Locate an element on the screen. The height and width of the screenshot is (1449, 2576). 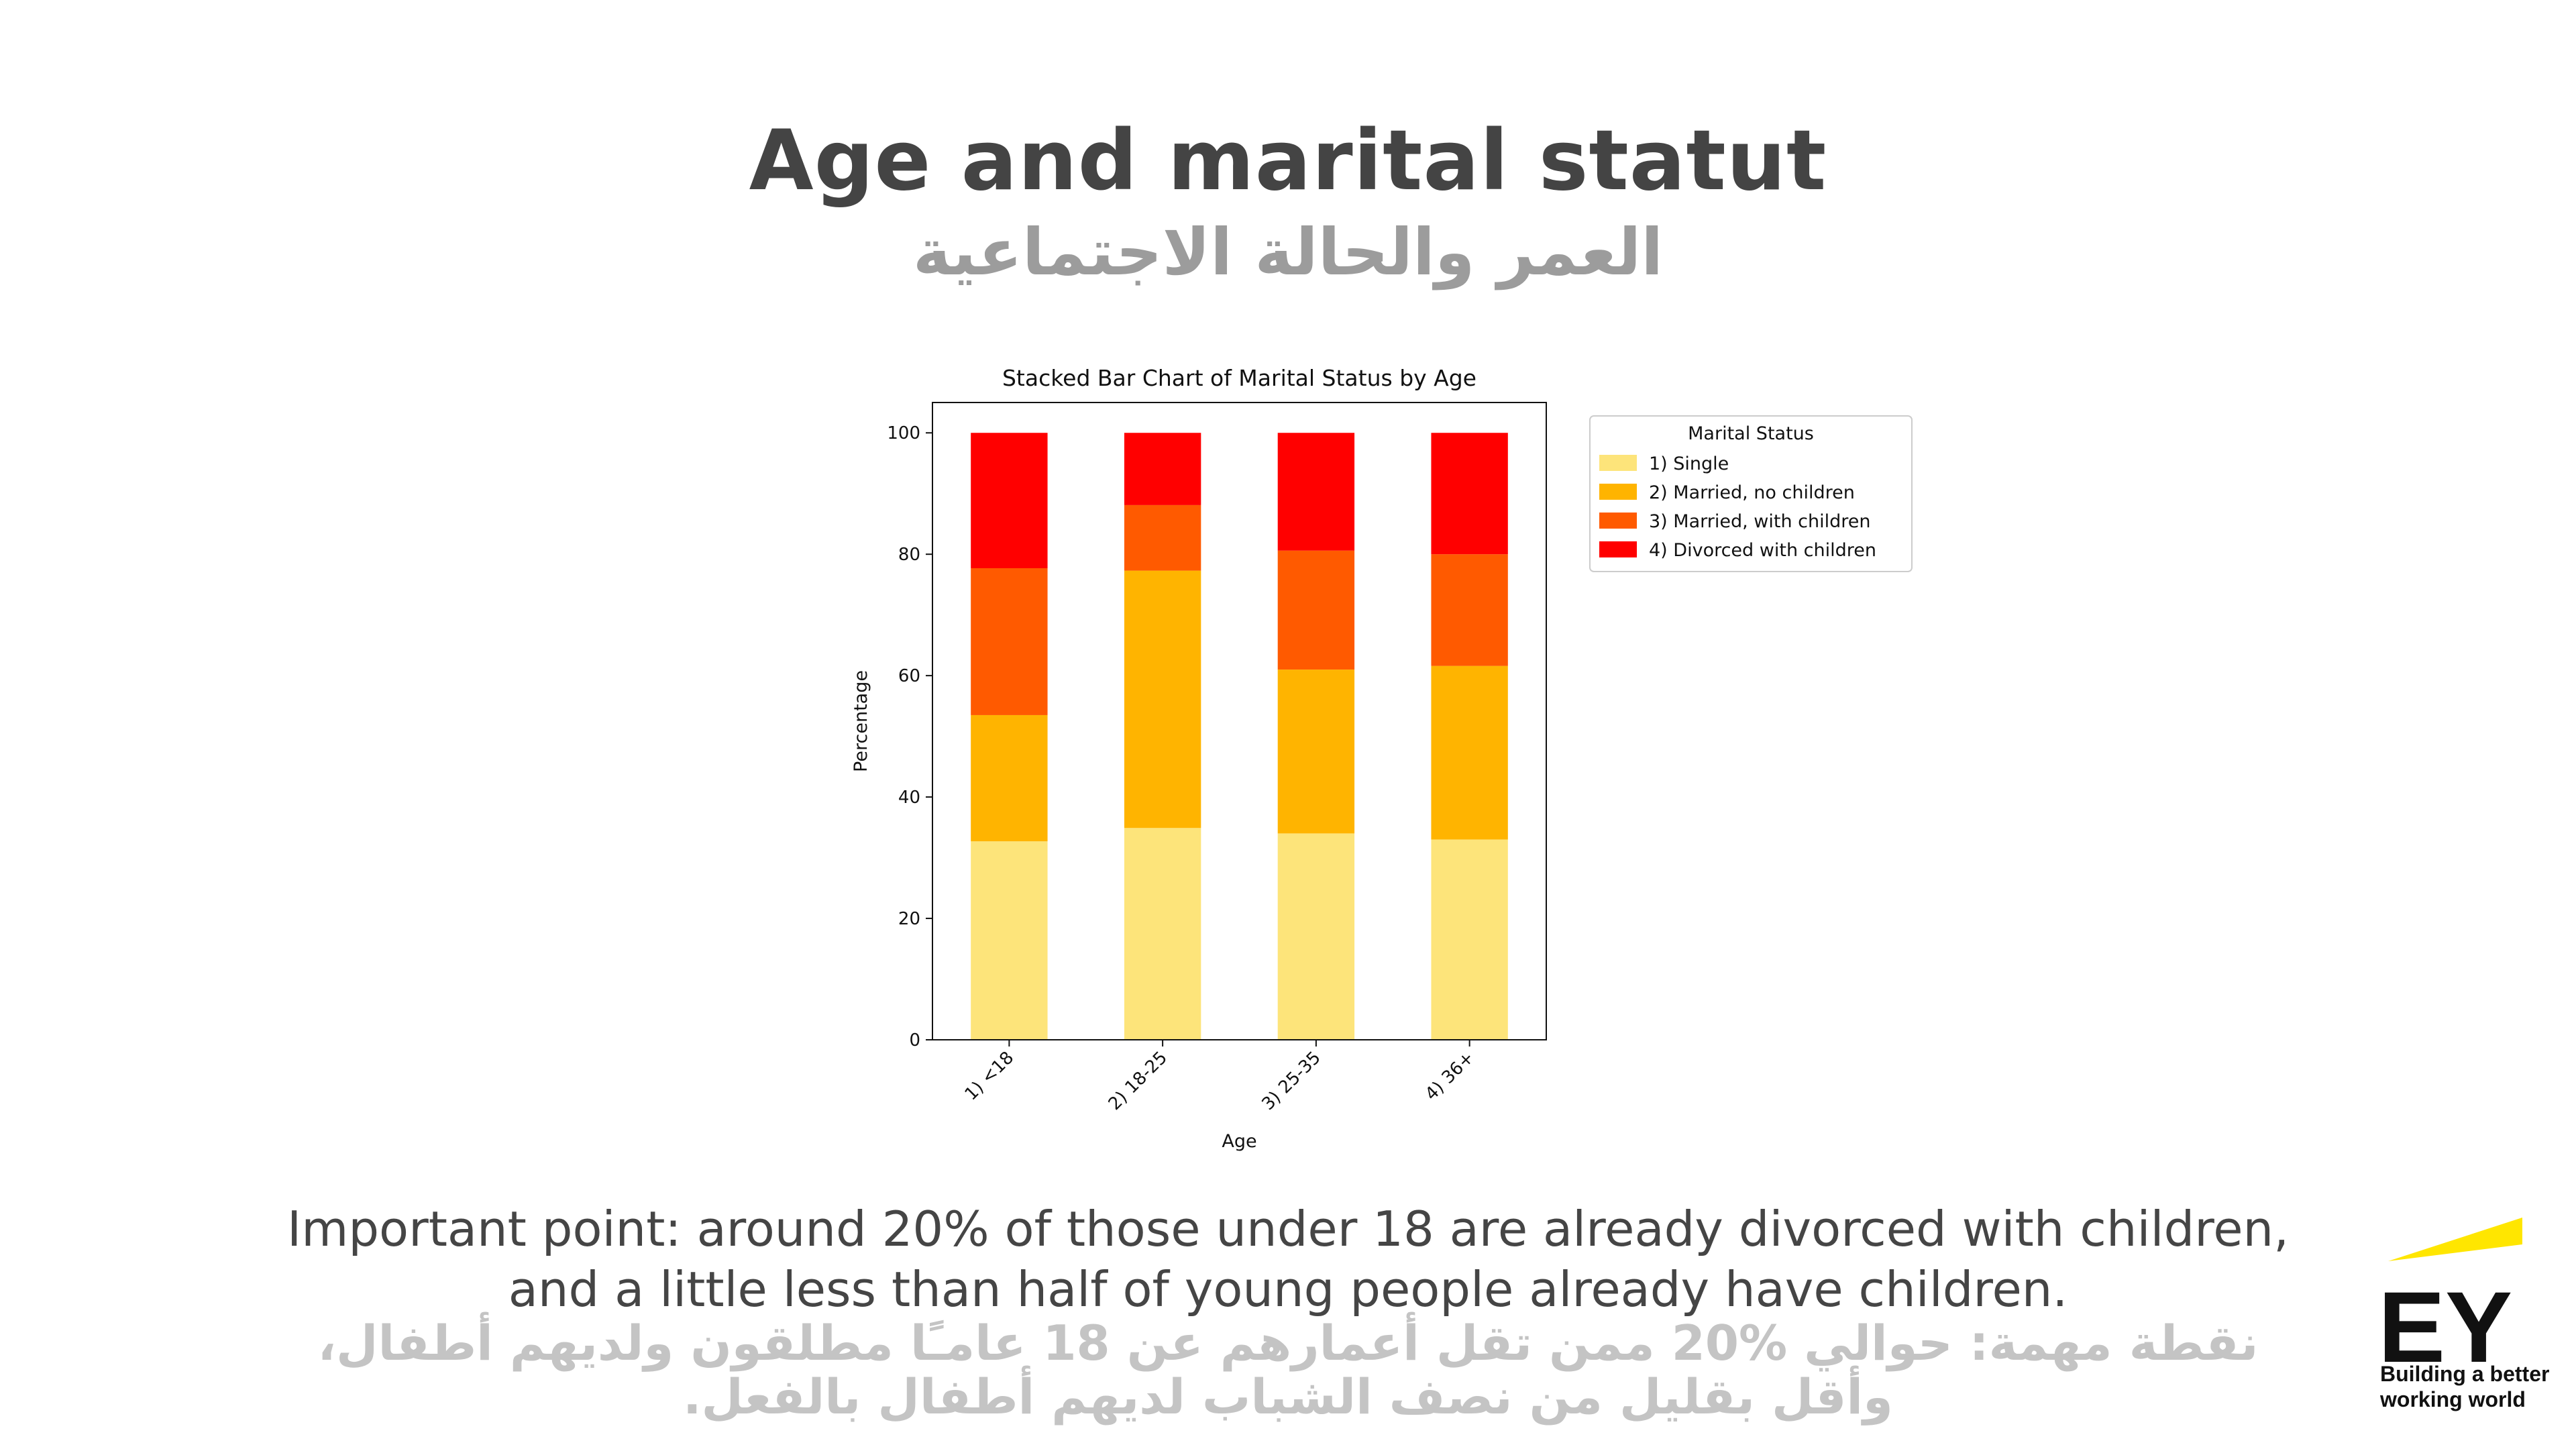
x-axis-label: Age is located at coordinates (1239, 1141).